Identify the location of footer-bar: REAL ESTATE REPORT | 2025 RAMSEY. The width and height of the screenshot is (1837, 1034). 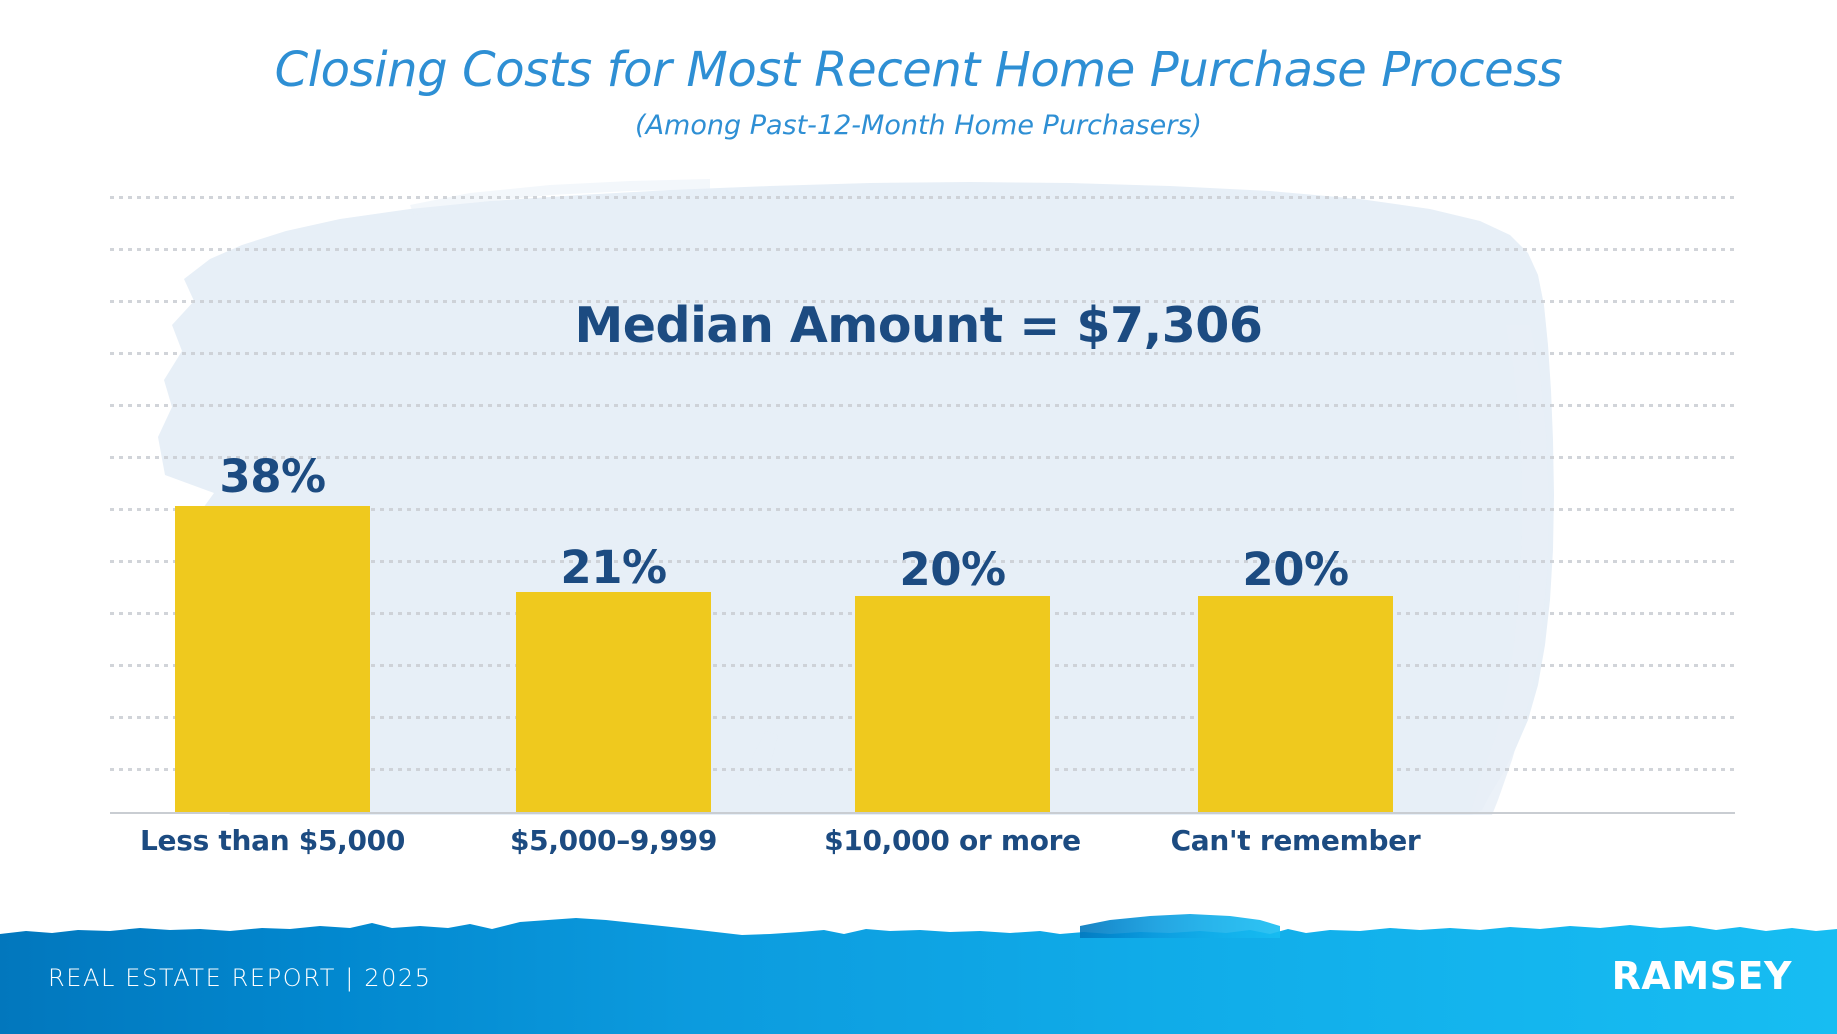
(918, 969).